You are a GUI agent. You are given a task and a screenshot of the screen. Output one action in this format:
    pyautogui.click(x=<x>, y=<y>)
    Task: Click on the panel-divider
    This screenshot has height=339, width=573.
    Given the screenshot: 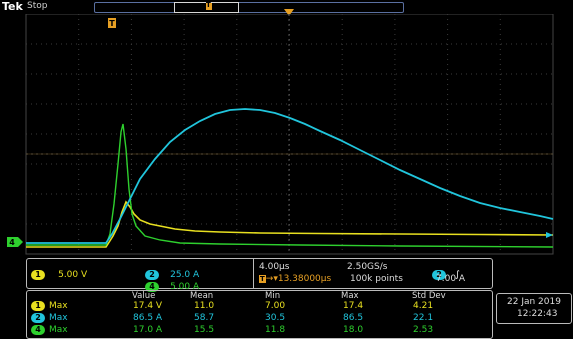 What is the action you would take?
    pyautogui.click(x=253, y=273)
    